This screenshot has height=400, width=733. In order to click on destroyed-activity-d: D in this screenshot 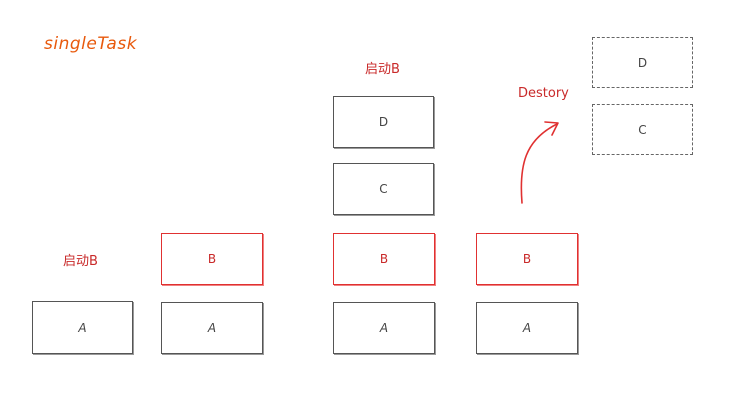, I will do `click(642, 62)`.